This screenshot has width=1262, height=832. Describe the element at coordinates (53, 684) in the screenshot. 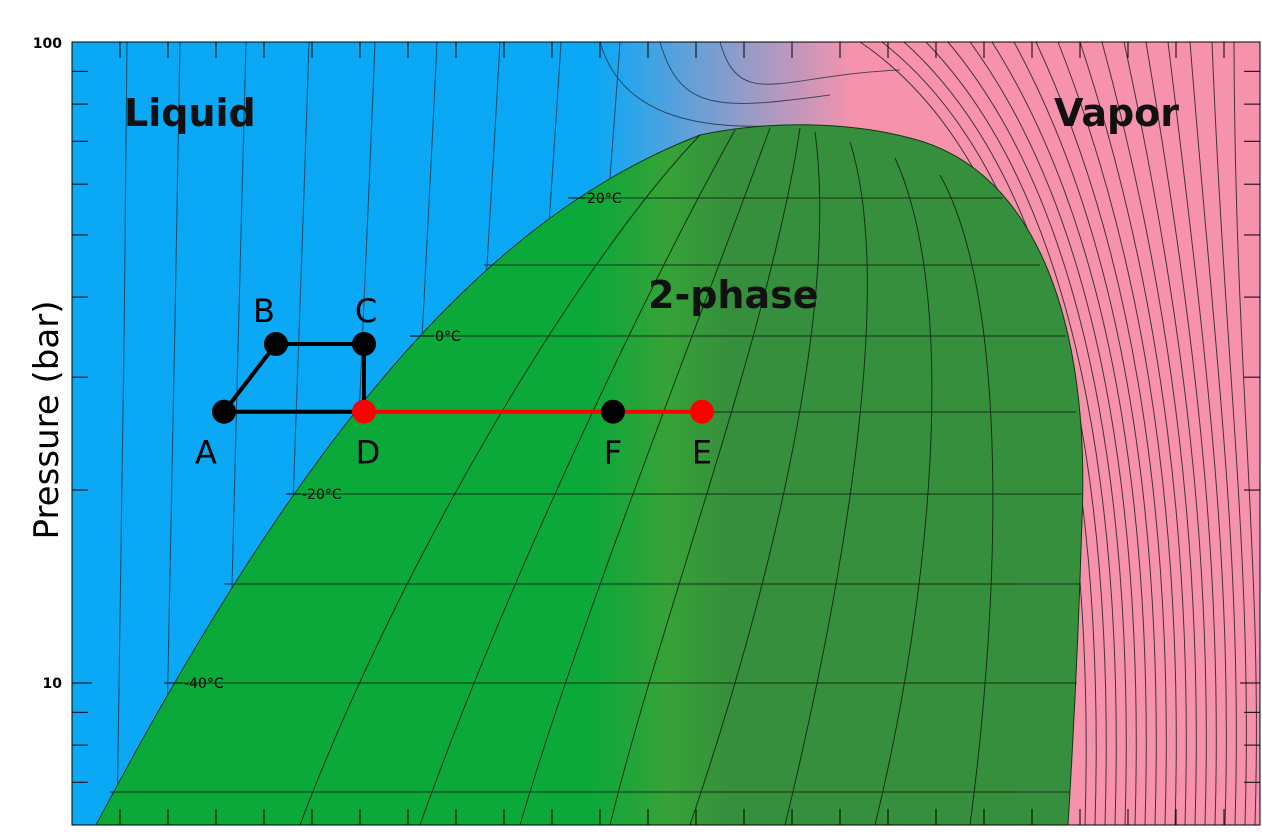

I see `y-tick-label-10: 10` at that location.